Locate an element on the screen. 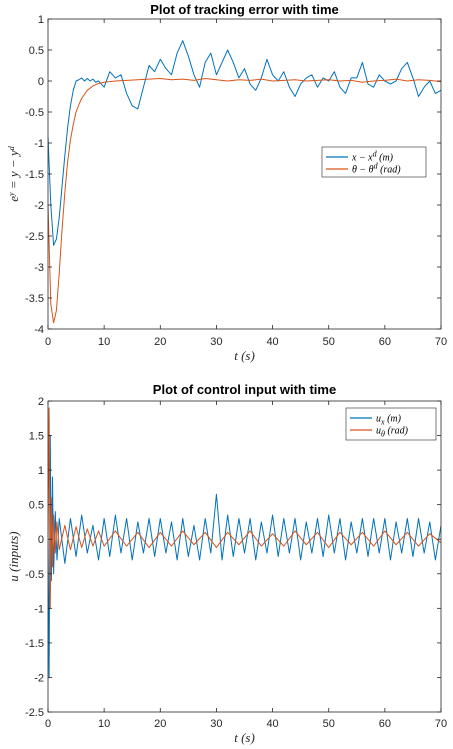 This screenshot has height=749, width=453. y-axis-label: ey = y − yd is located at coordinates (13, 173).